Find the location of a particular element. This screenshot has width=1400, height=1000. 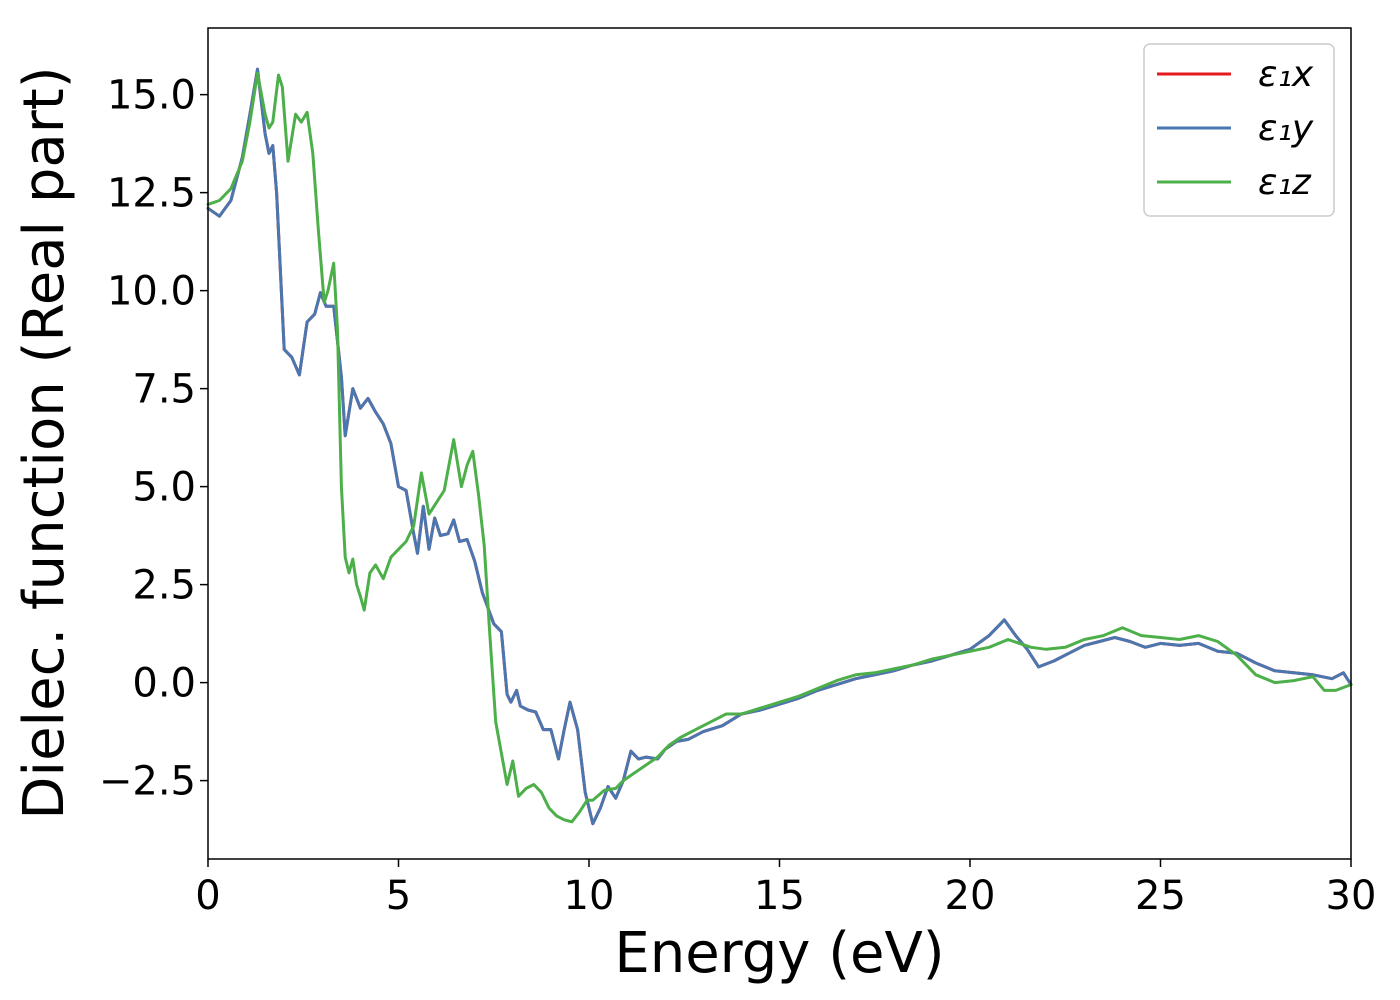

y-tick-label-2: 2.5 is located at coordinates (164, 586).